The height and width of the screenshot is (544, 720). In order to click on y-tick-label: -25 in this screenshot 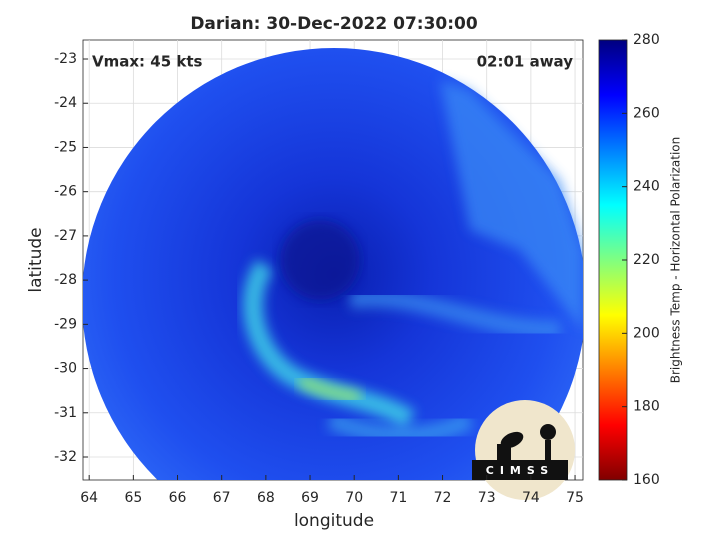, I will do `click(65, 147)`.